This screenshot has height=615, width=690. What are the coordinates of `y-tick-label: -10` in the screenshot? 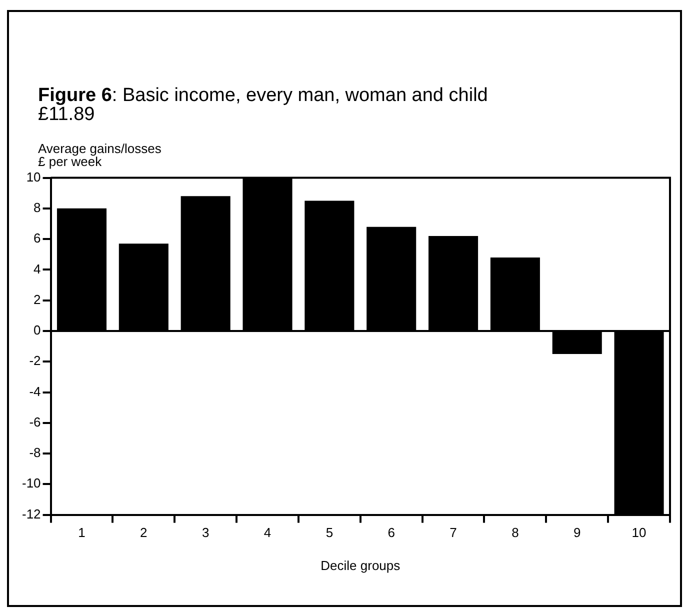 It's located at (31, 483).